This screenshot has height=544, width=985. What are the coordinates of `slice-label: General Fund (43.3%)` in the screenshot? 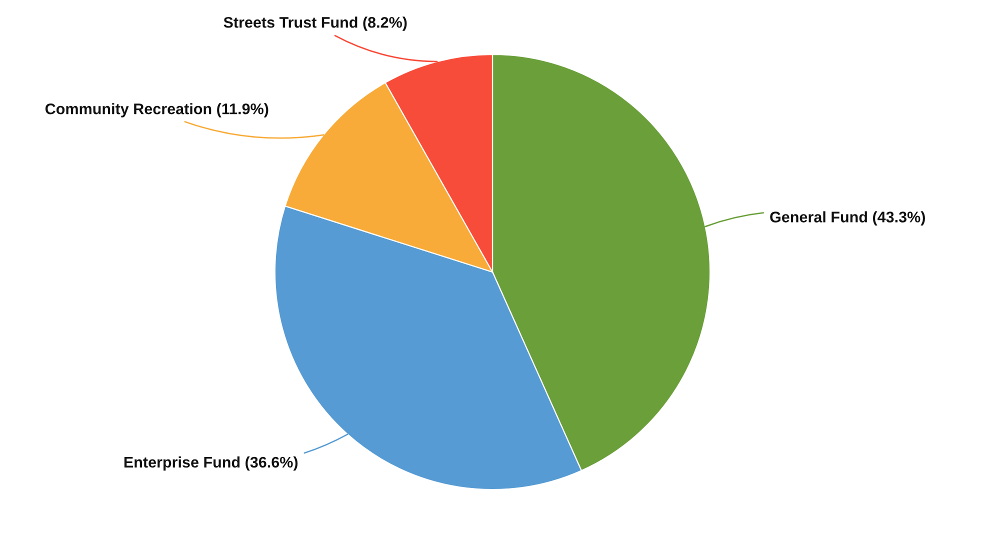 It's located at (847, 218).